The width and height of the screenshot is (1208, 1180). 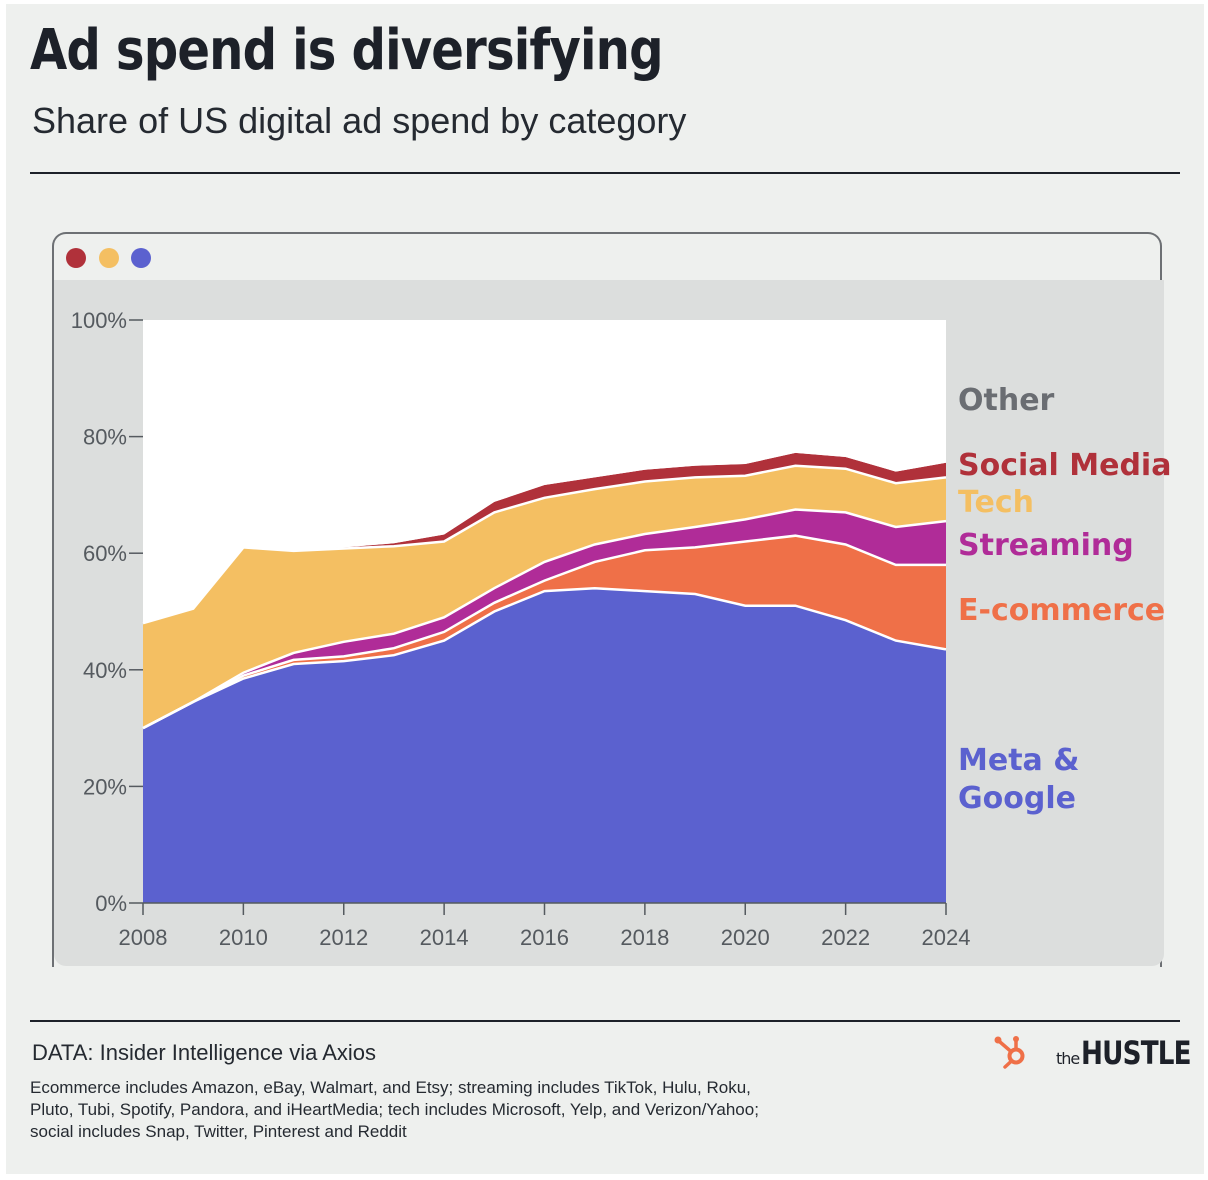 What do you see at coordinates (1068, 1058) in the screenshot?
I see `brand-the: the` at bounding box center [1068, 1058].